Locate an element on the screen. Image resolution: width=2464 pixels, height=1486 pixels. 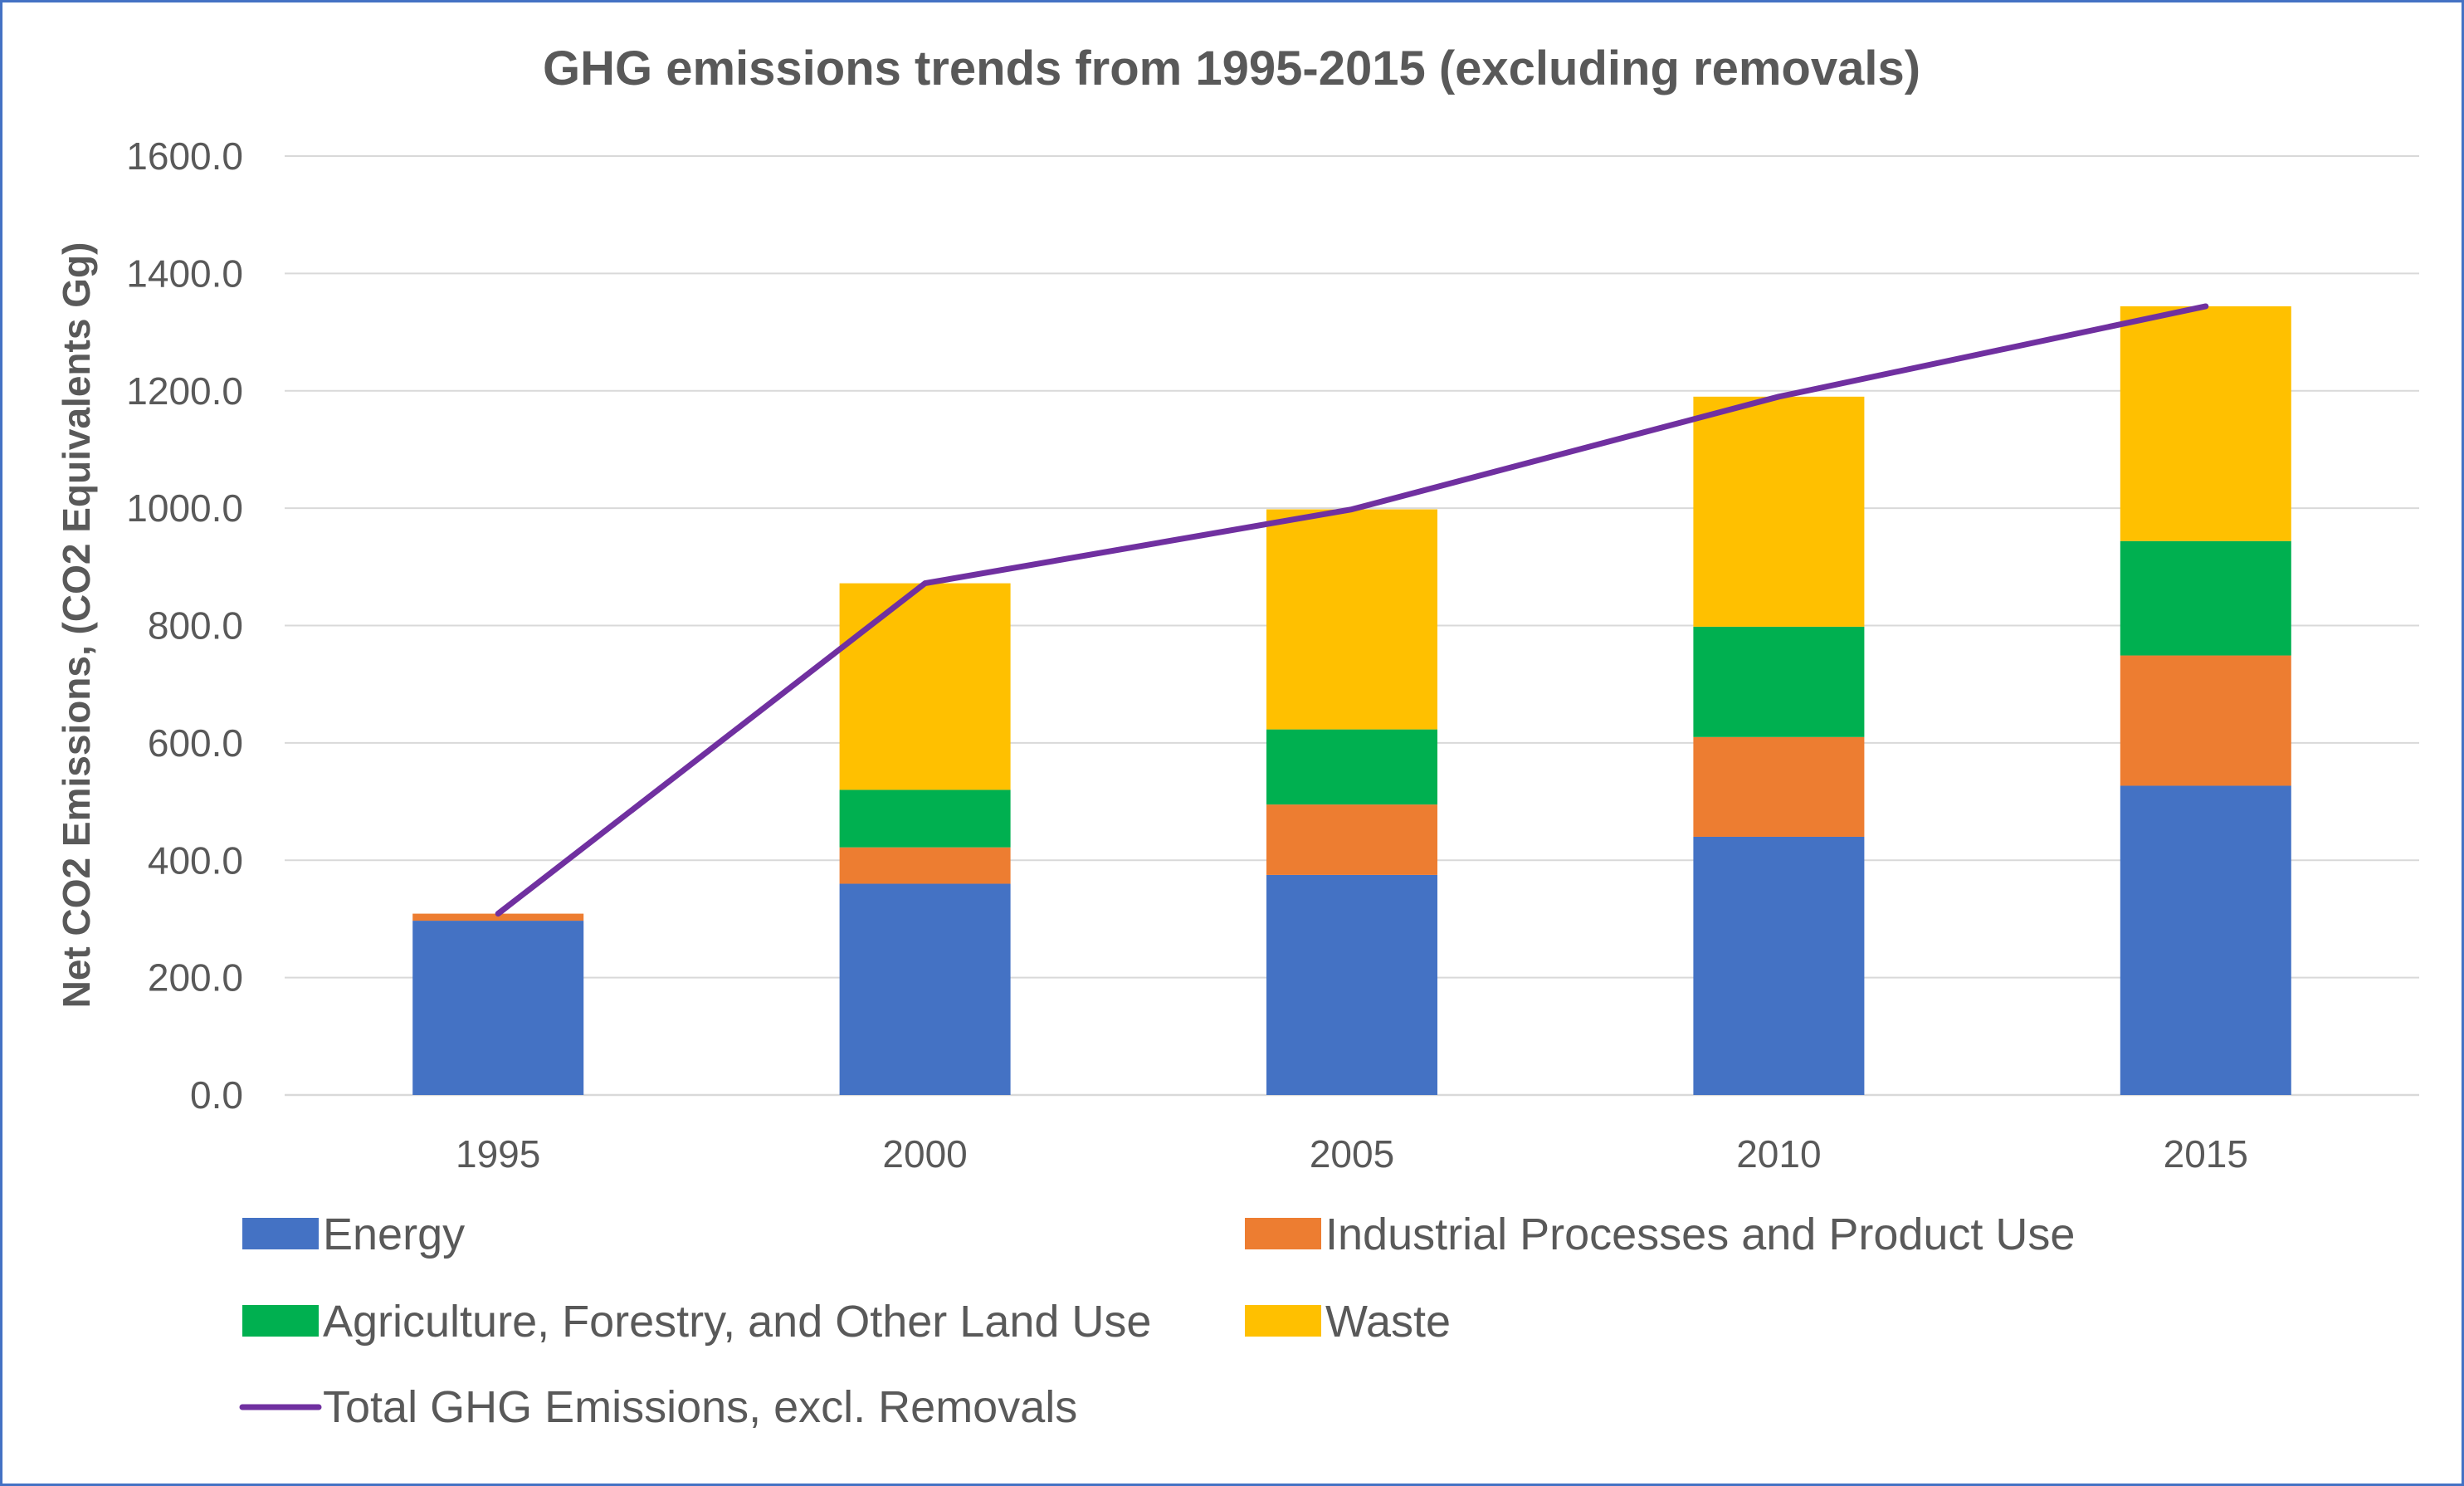
y-axis-label: Net CO2 Emissions, (CO2 Equivalents Gg) is located at coordinates (76, 625).